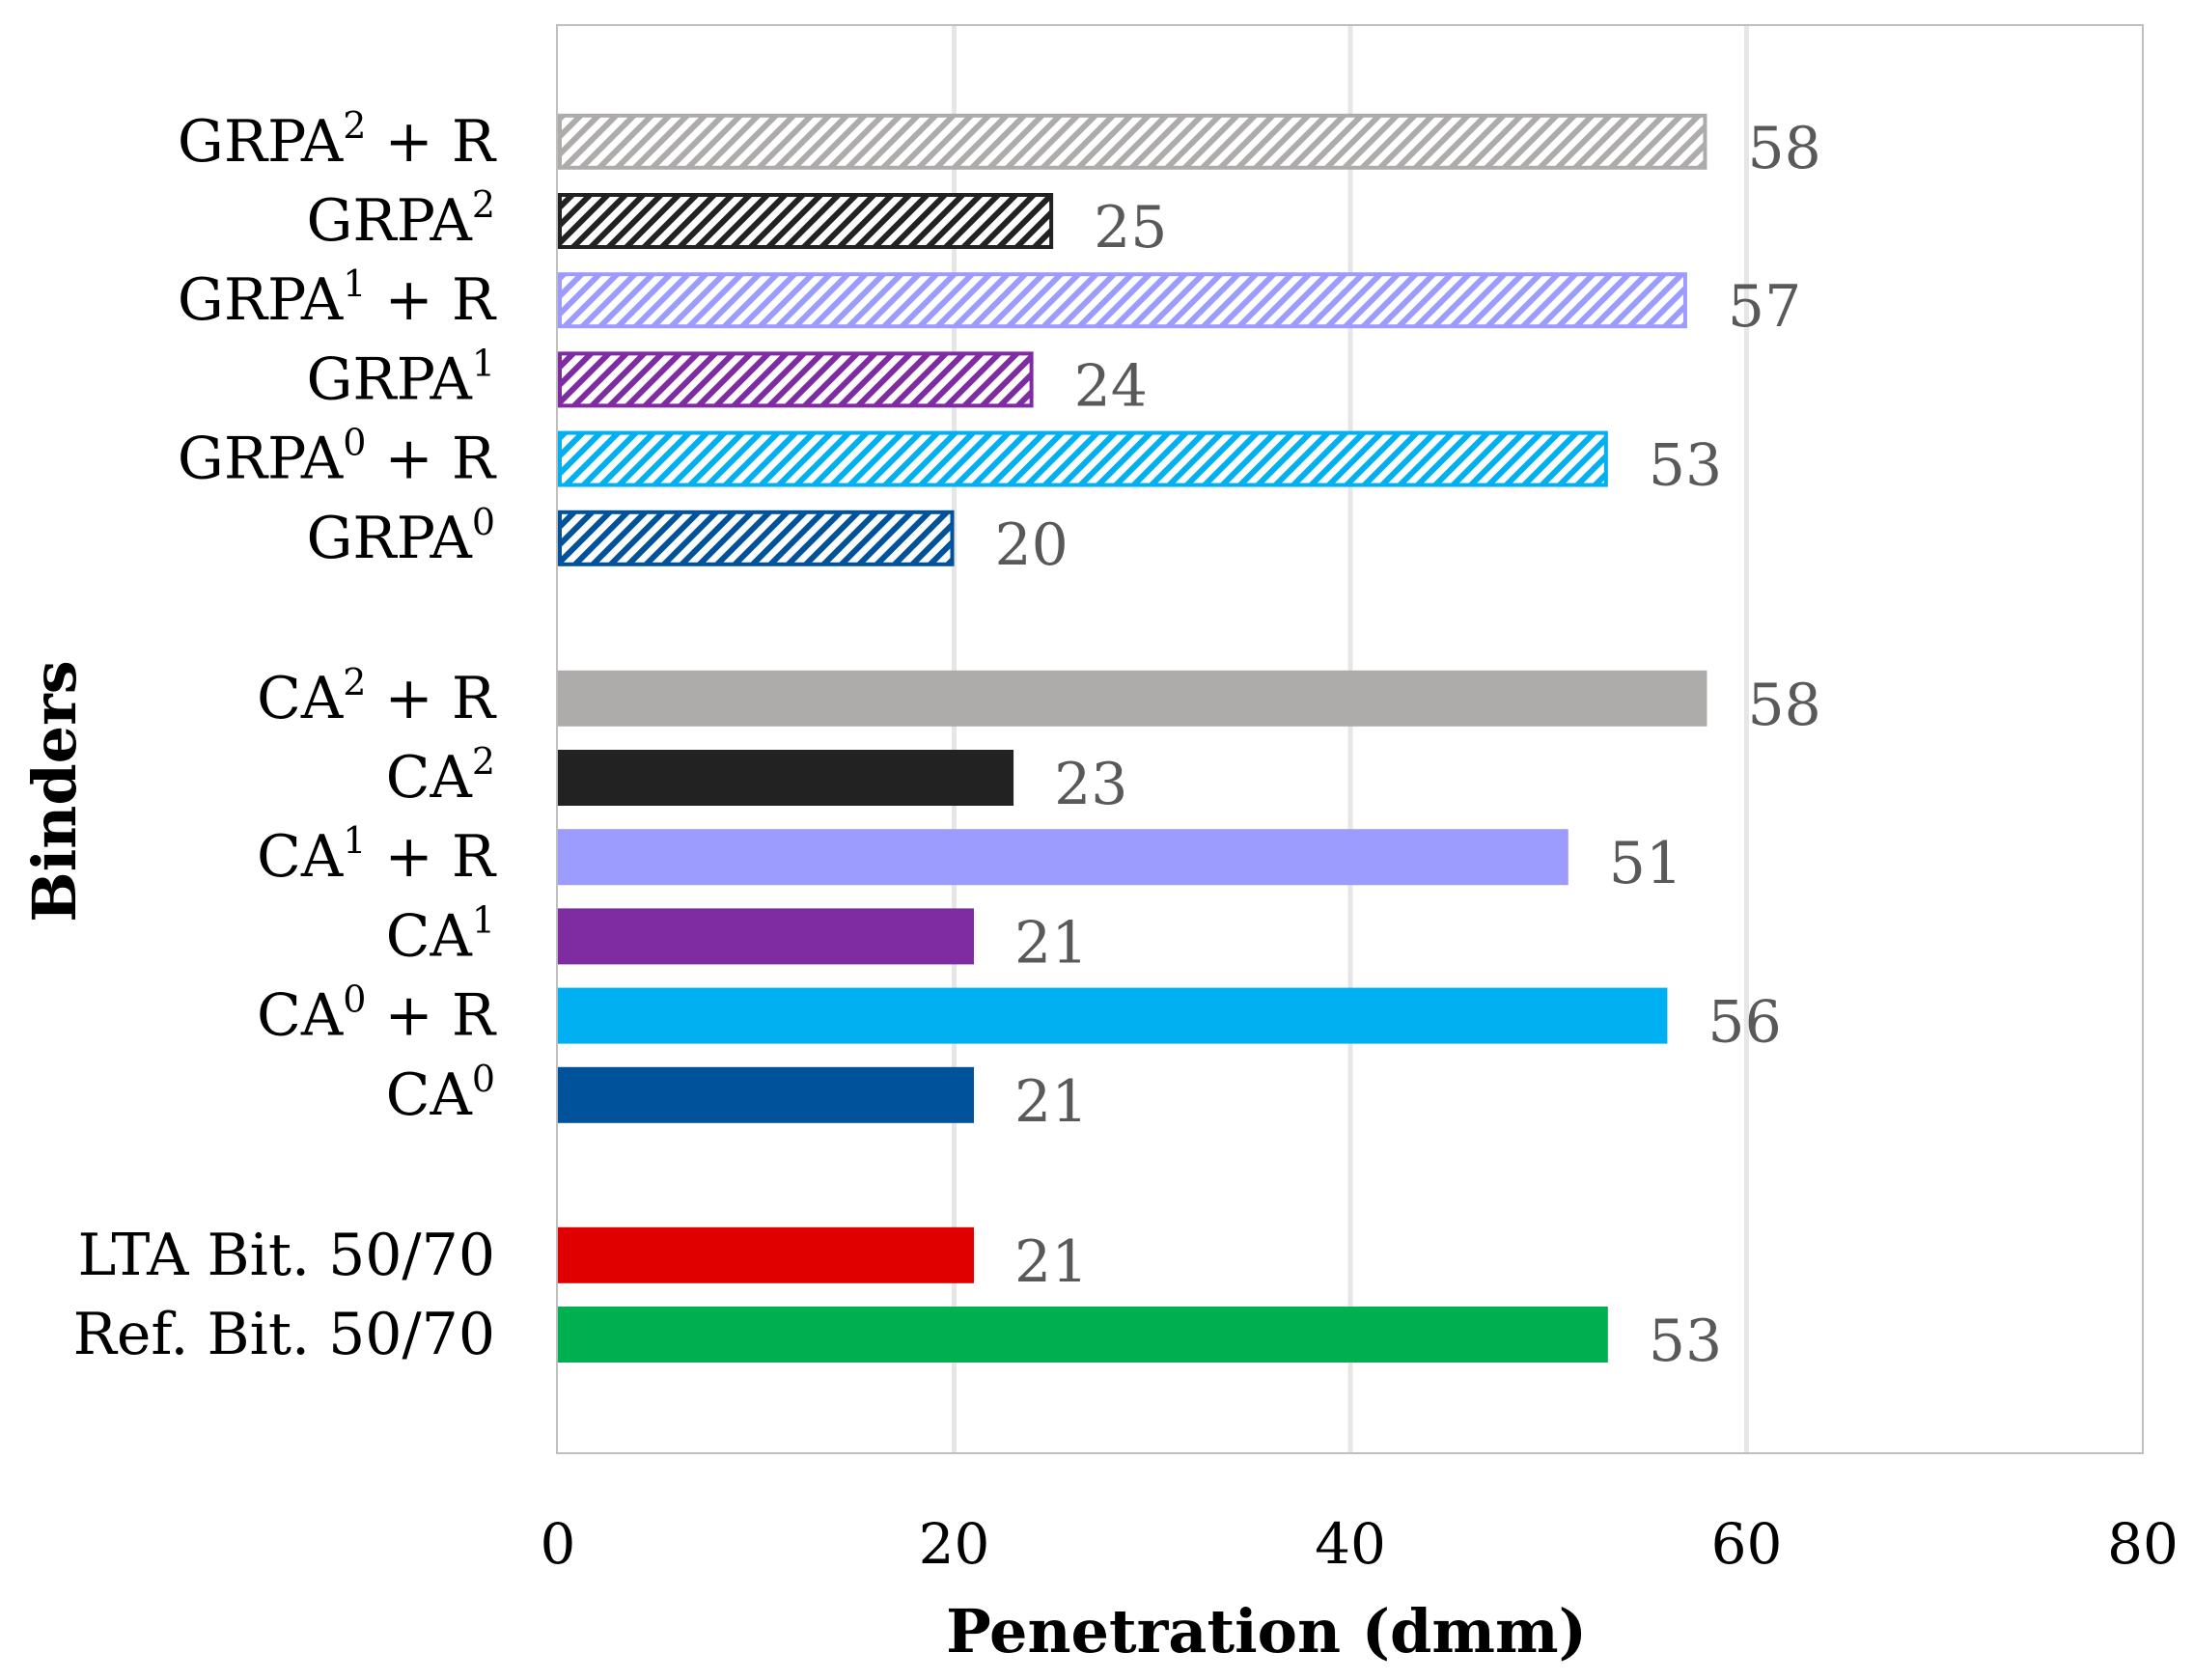 This screenshot has height=1680, width=2193. I want to click on y-tick-label: Ref. Bit. 50/70, so click(284, 1335).